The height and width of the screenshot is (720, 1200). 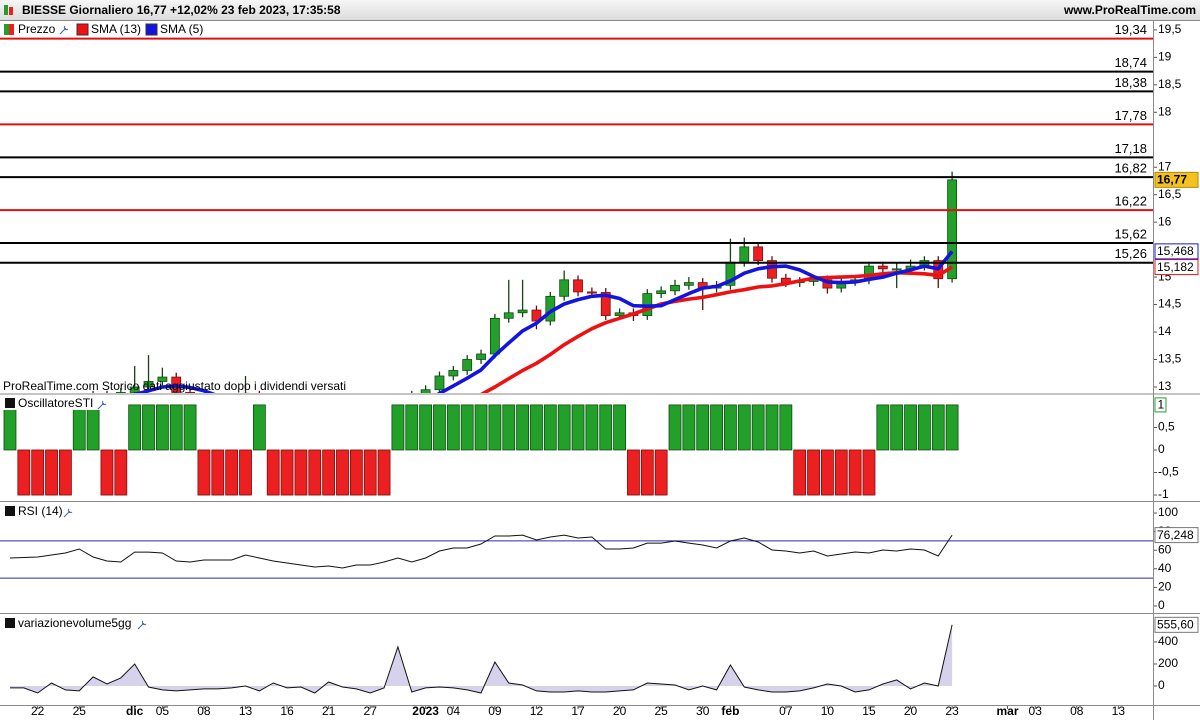 I want to click on legend-label: SMA (13), so click(x=116, y=29).